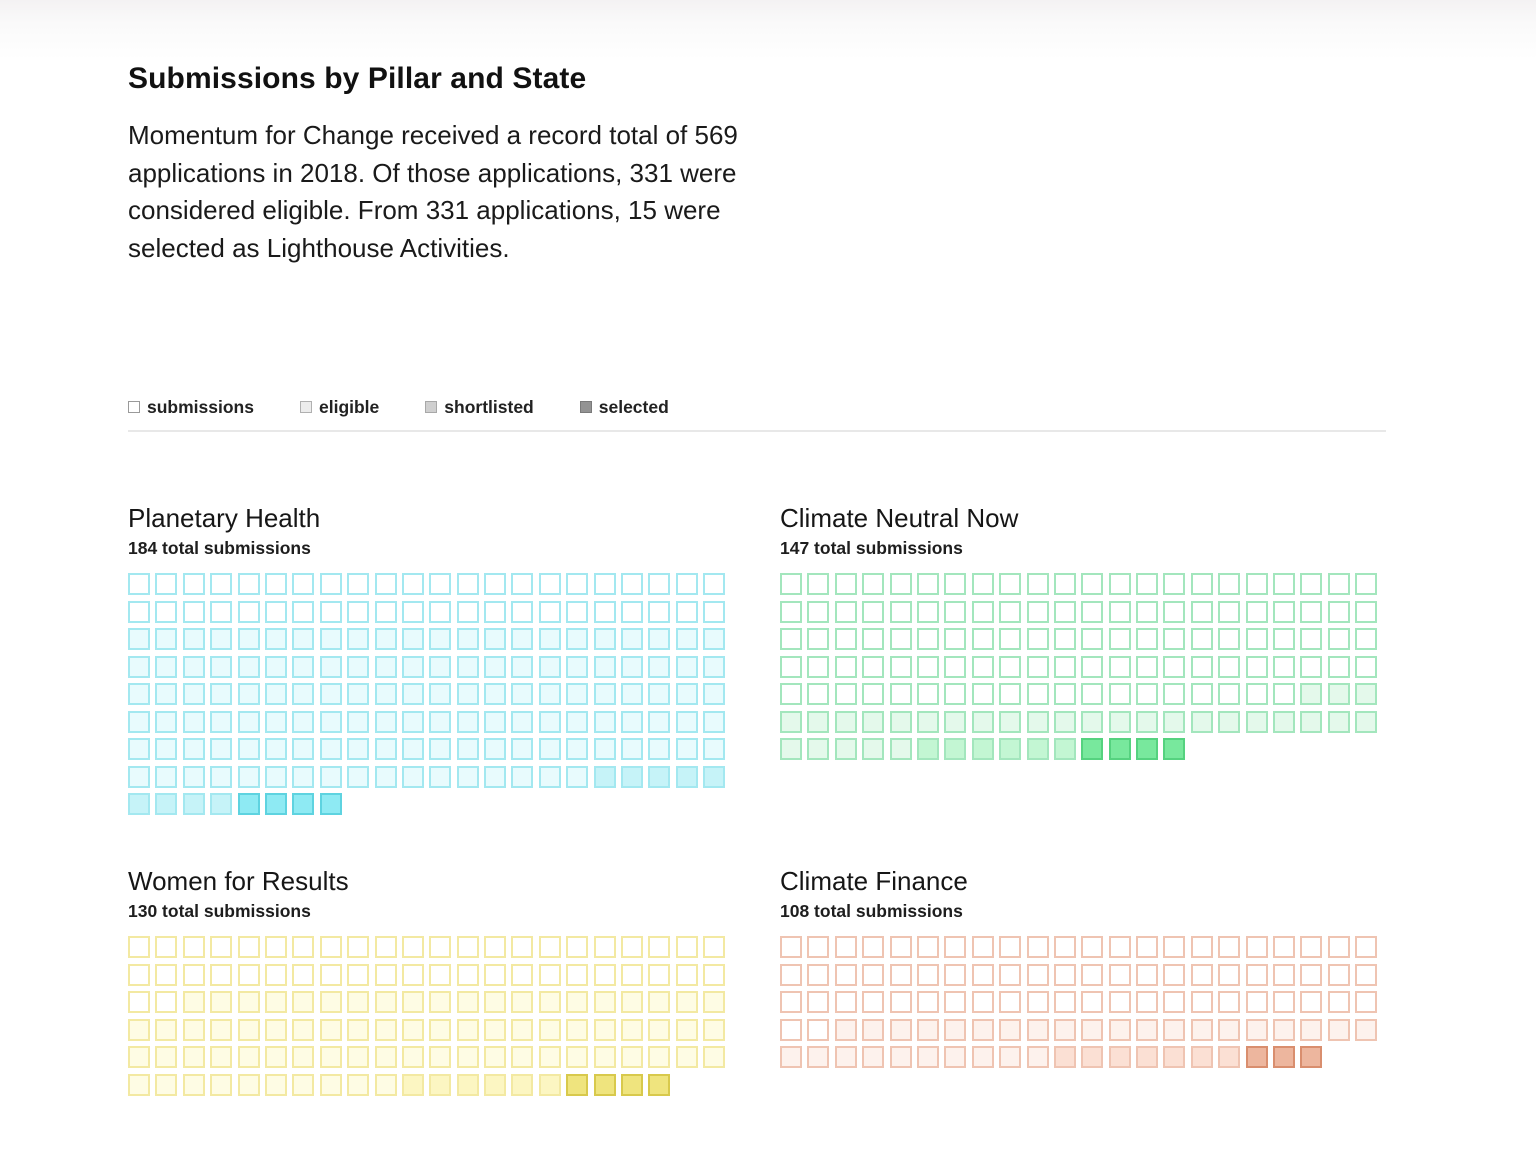 This screenshot has height=1149, width=1536. I want to click on pillar-name: Climate Neutral Now, so click(899, 518).